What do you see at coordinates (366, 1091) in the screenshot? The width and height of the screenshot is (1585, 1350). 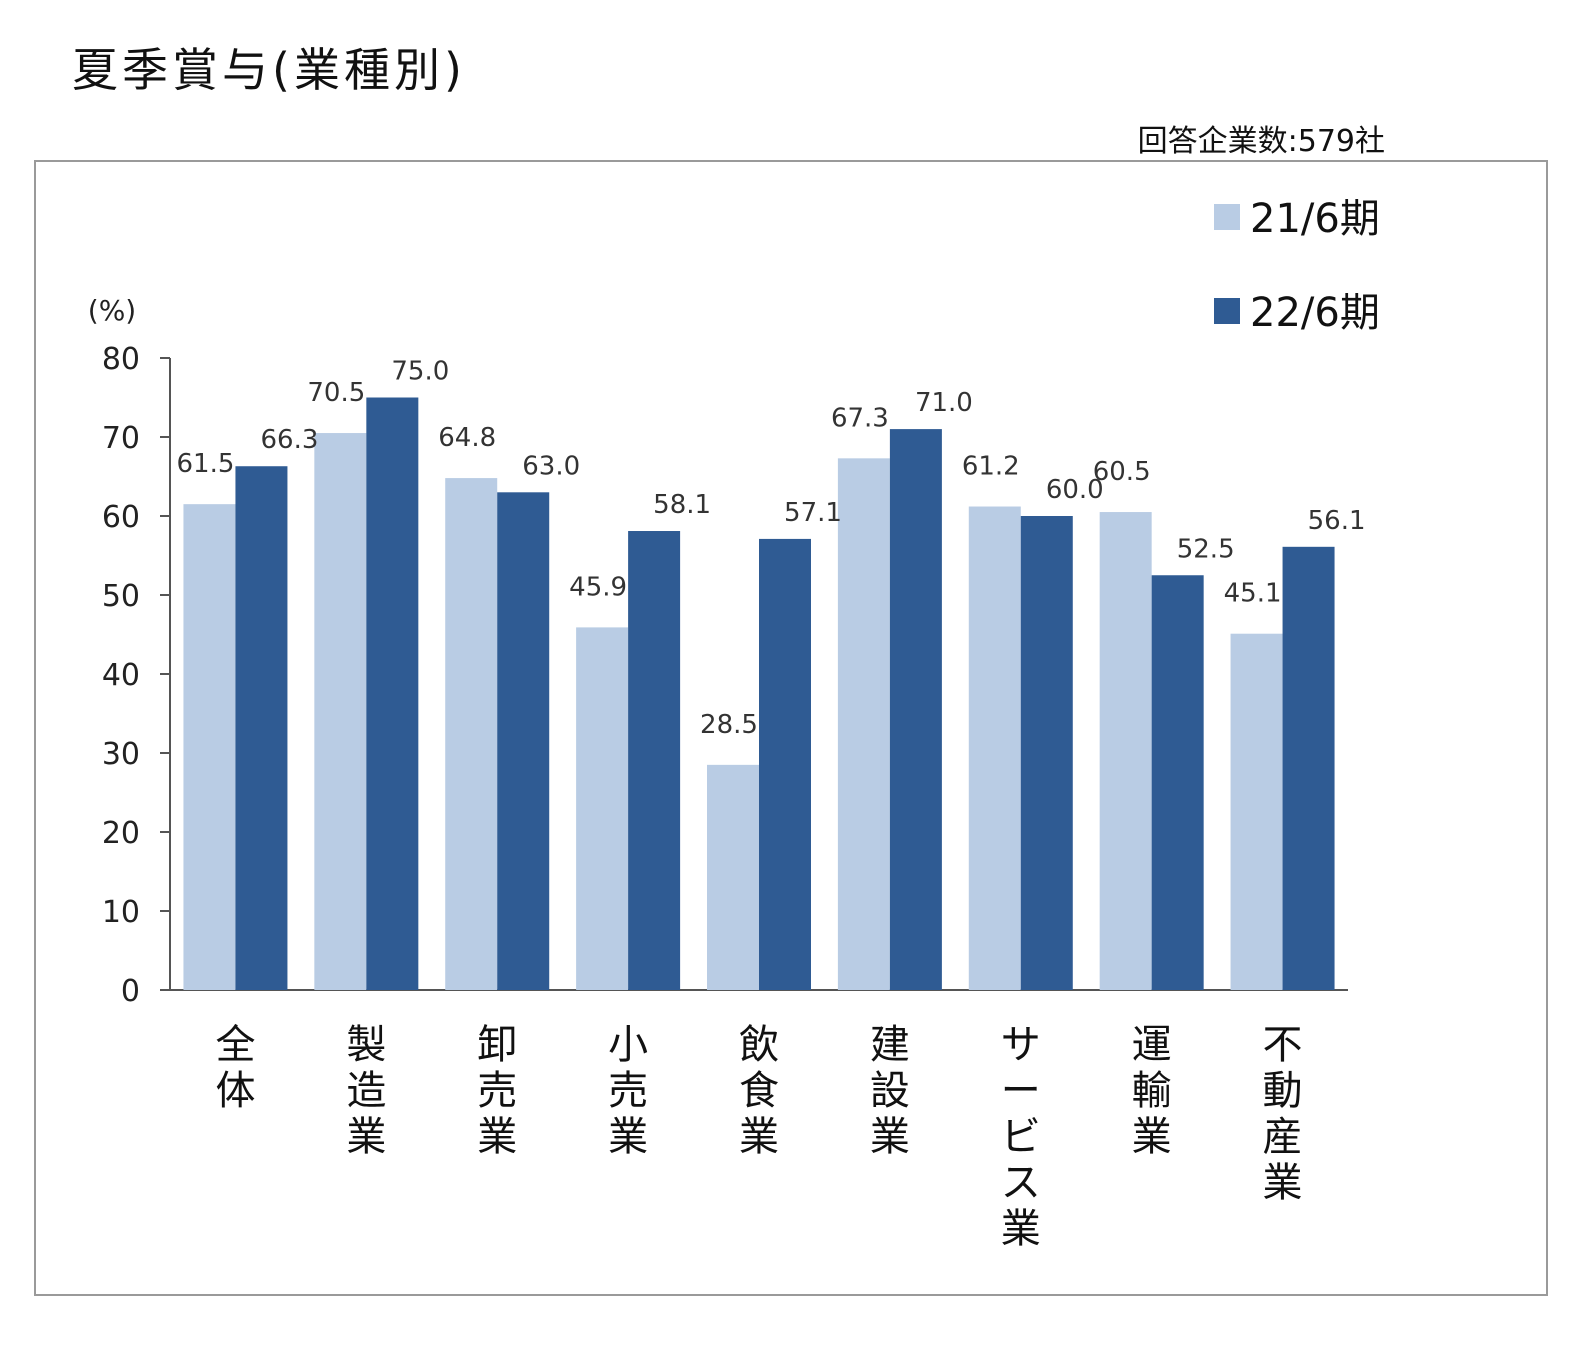 I see `category-label: 製造業` at bounding box center [366, 1091].